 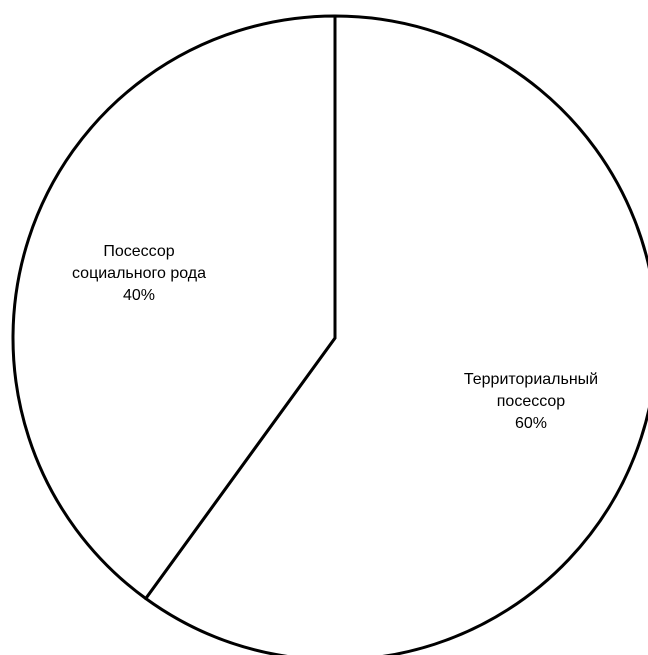 I want to click on slice-label: Посессор социального рода 40%, so click(x=139, y=274).